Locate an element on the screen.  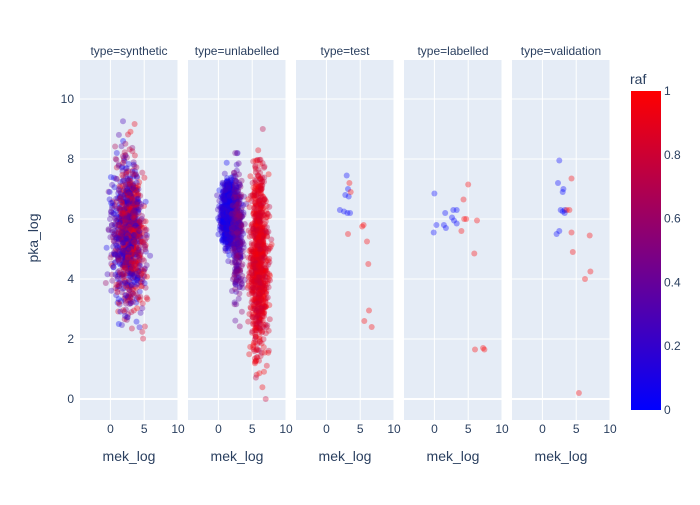
x-tick-label: 0 is located at coordinates (218, 429).